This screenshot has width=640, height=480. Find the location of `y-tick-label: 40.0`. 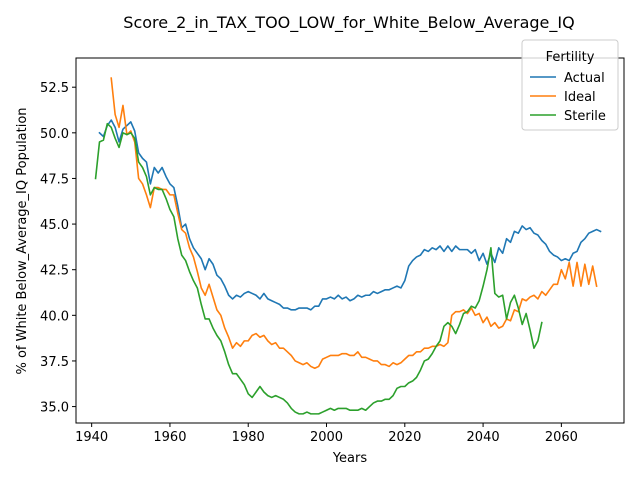

y-tick-label: 40.0 is located at coordinates (54, 316).